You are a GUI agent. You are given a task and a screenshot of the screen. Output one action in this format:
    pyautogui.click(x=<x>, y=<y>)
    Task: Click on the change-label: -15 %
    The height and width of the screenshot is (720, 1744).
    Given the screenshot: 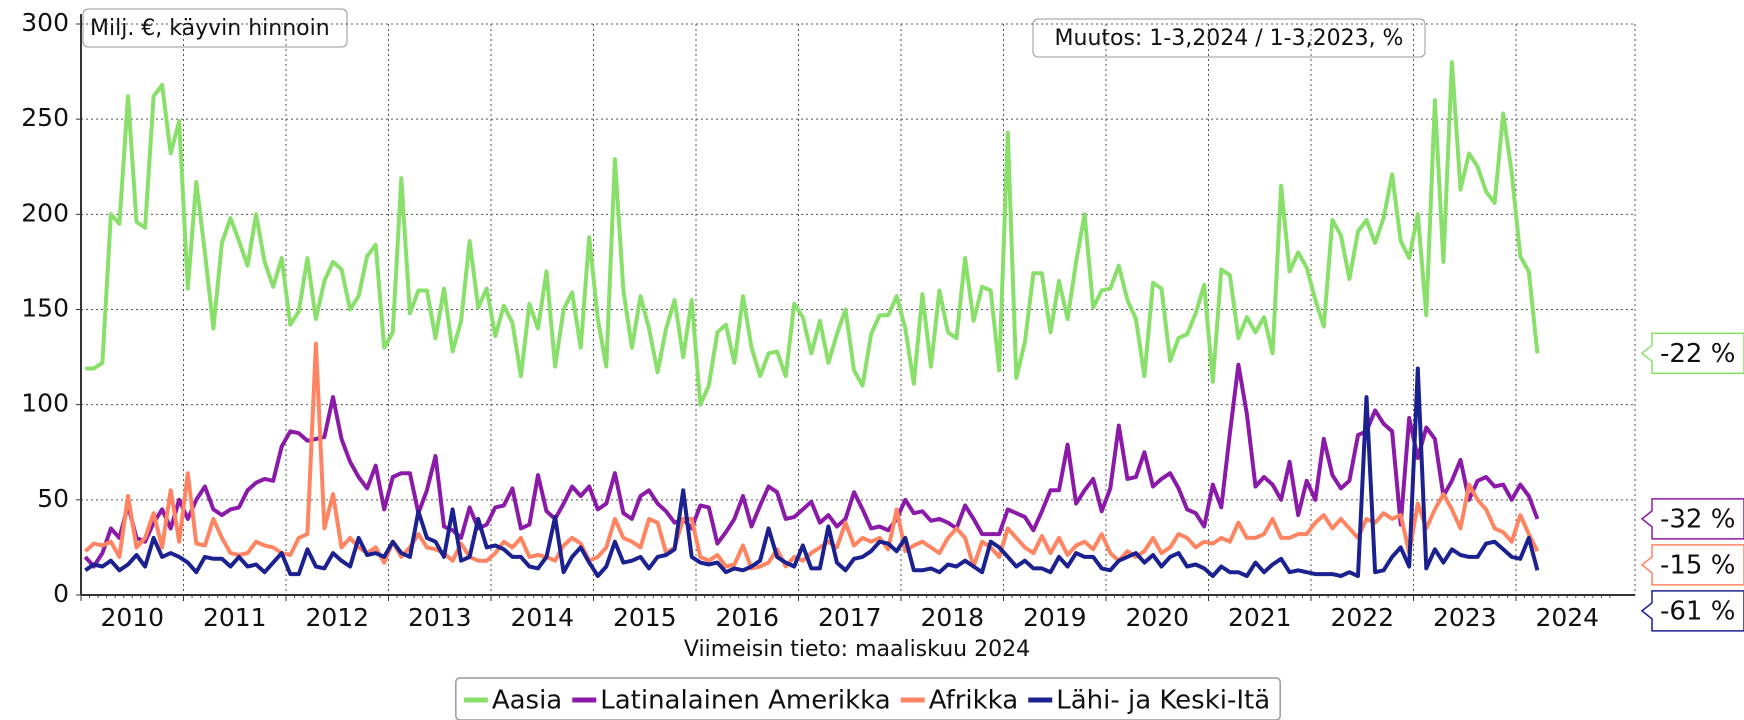 What is the action you would take?
    pyautogui.click(x=1697, y=565)
    